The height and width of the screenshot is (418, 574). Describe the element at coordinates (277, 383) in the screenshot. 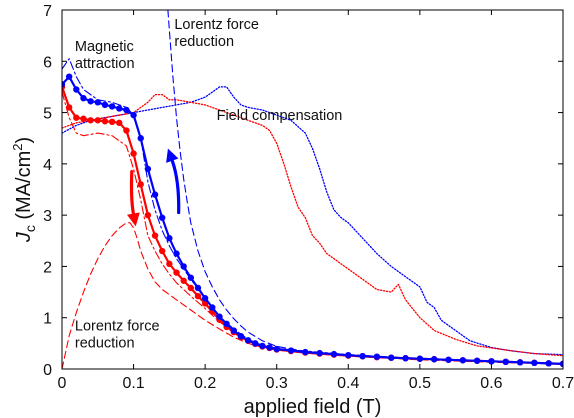

I see `x-tick-label: 0.3` at that location.